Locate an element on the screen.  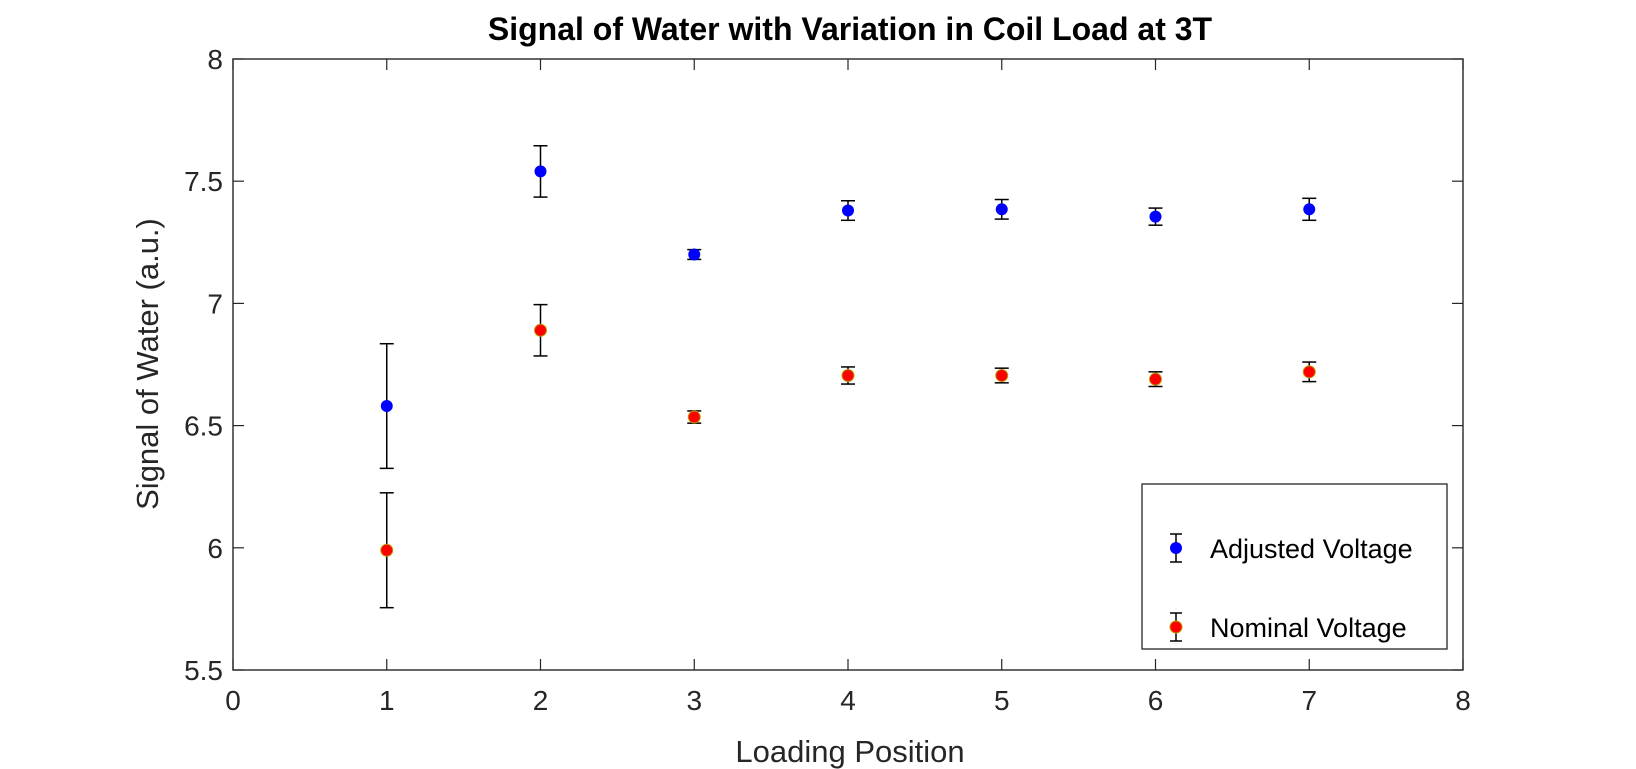
x-tick-label: 2 is located at coordinates (541, 700).